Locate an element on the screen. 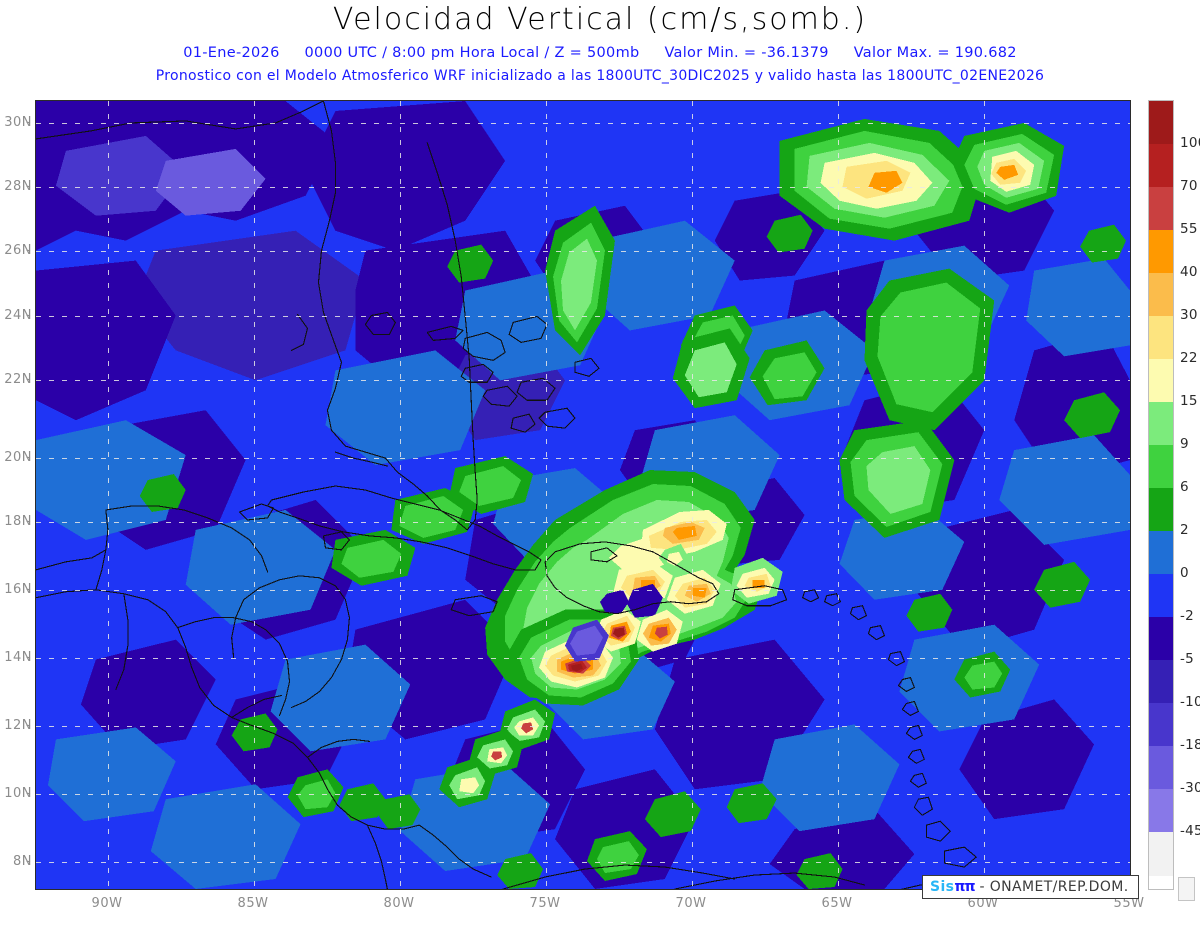 The height and width of the screenshot is (927, 1200). gridline-lon-75W is located at coordinates (546, 495).